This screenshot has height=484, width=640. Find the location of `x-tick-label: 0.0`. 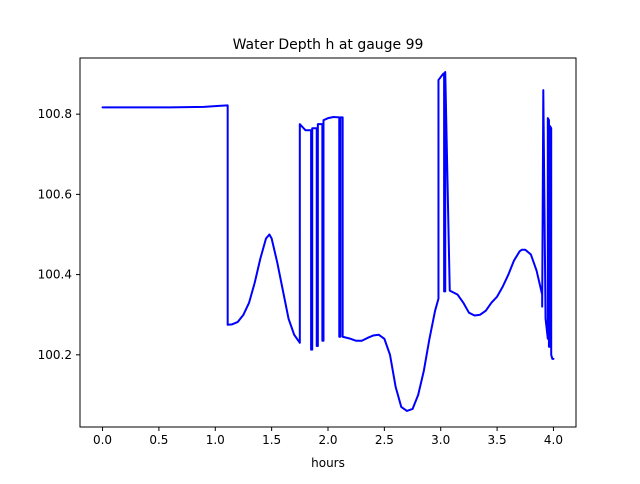

x-tick-label: 0.0 is located at coordinates (102, 440).